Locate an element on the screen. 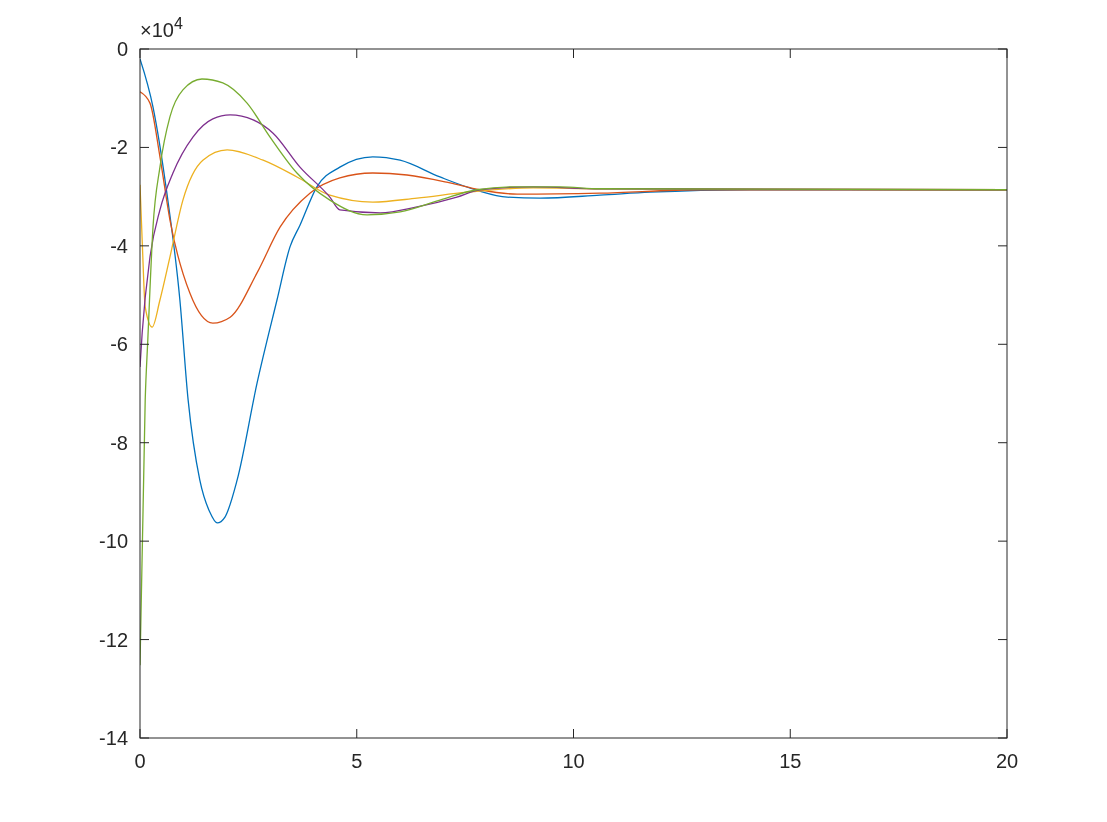  x-tick-label: 5 is located at coordinates (357, 761).